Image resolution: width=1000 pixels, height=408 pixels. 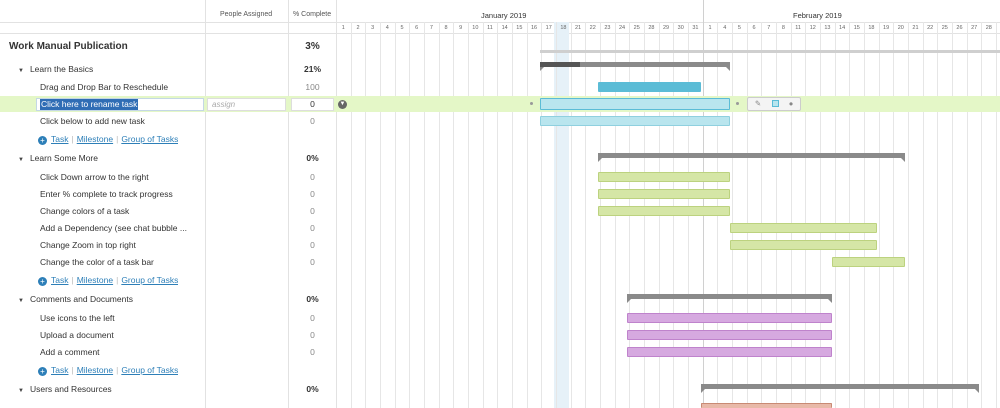 I want to click on day-label: 26, so click(x=959, y=28).